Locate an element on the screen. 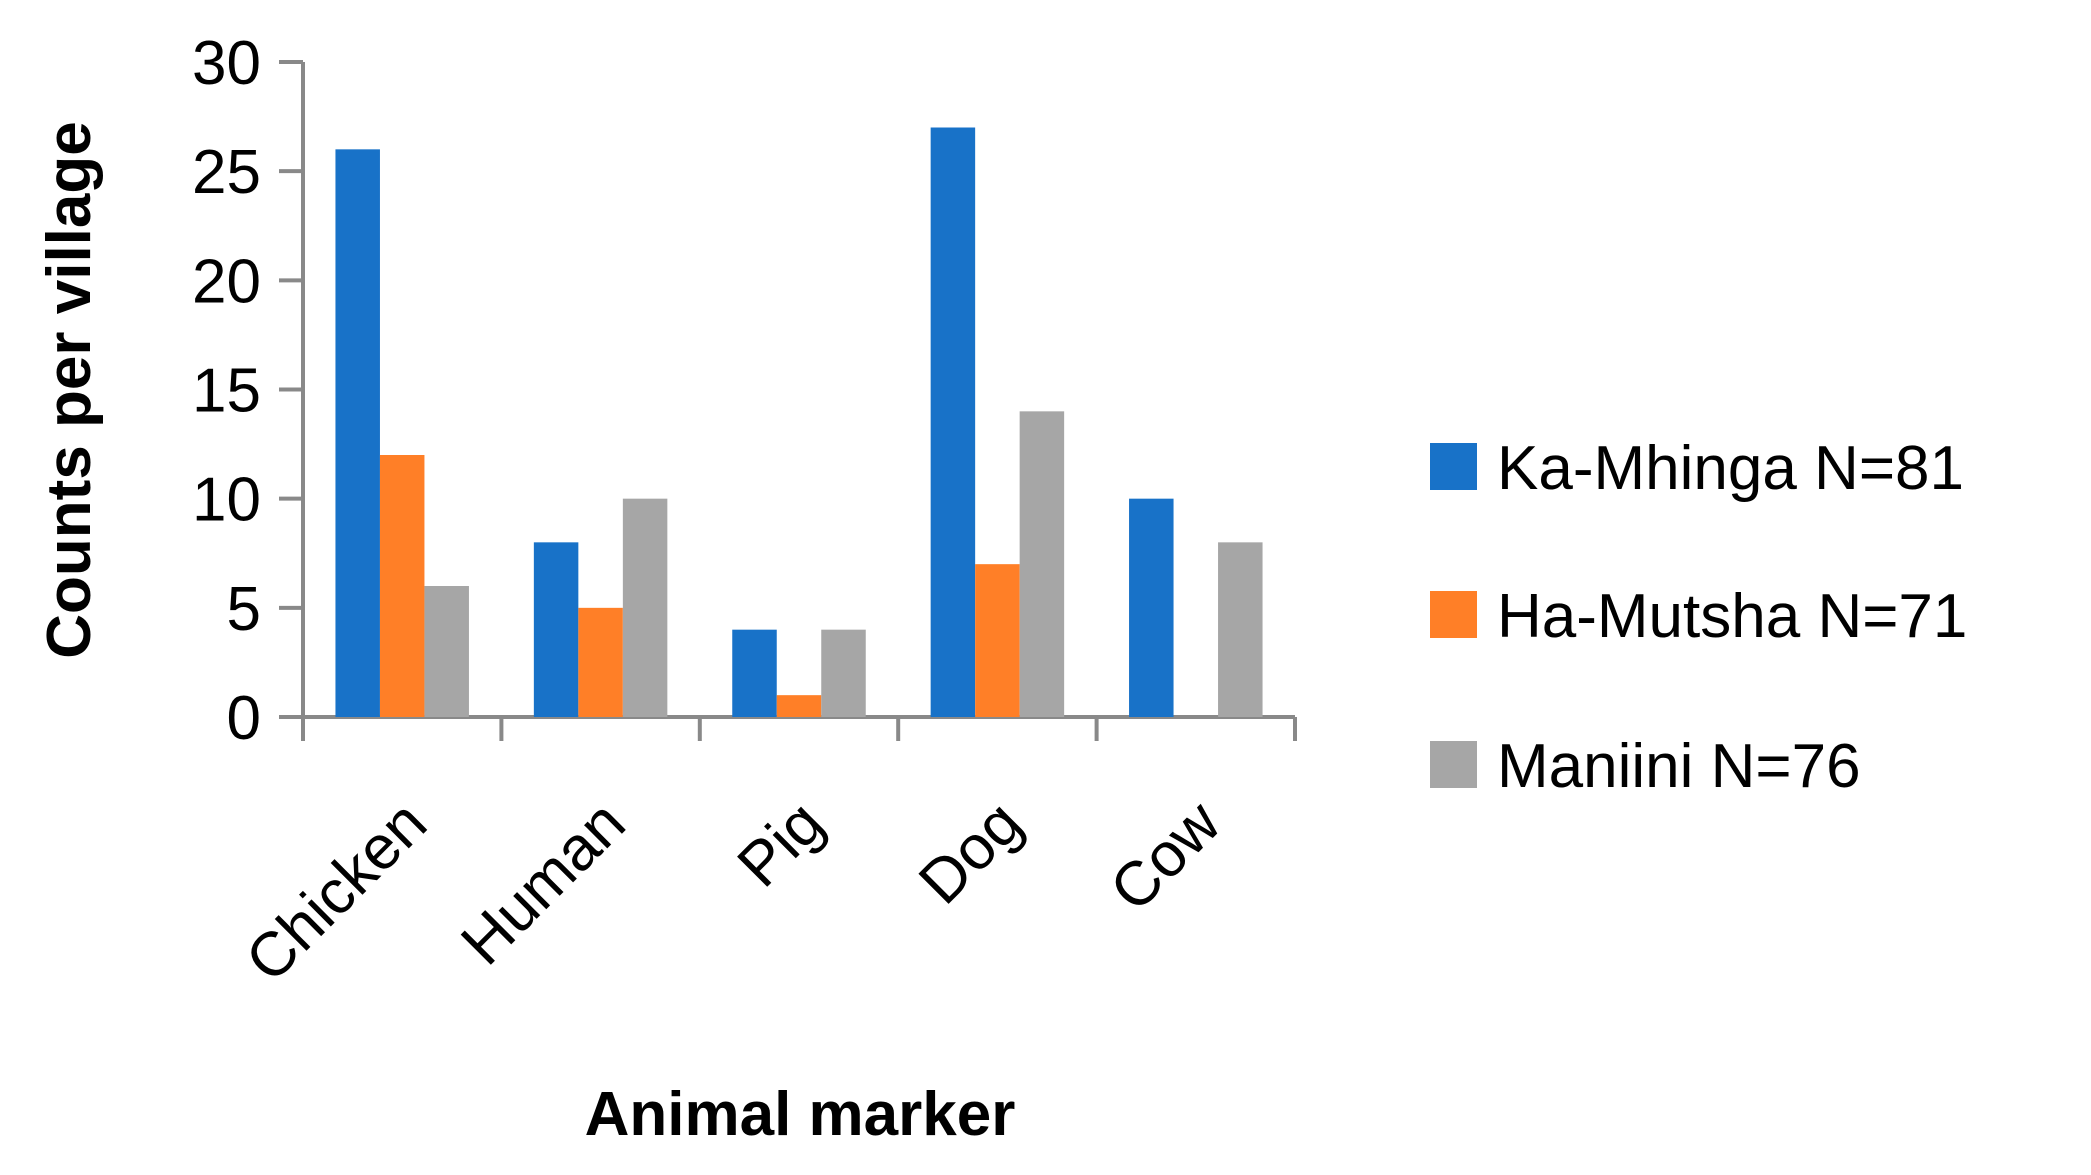  x-tick-label-pig: Pig is located at coordinates (781, 844).